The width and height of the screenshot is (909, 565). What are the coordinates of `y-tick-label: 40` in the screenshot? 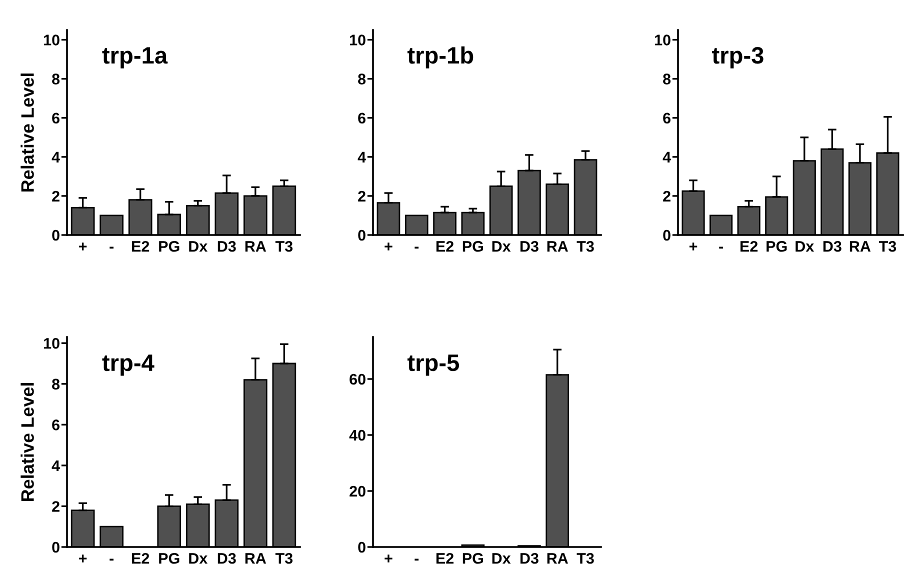 It's located at (357, 435).